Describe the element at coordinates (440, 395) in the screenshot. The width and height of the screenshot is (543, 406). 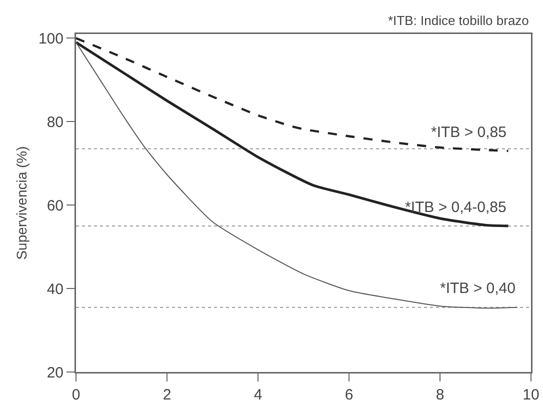
I see `x-tick-label: 8` at that location.